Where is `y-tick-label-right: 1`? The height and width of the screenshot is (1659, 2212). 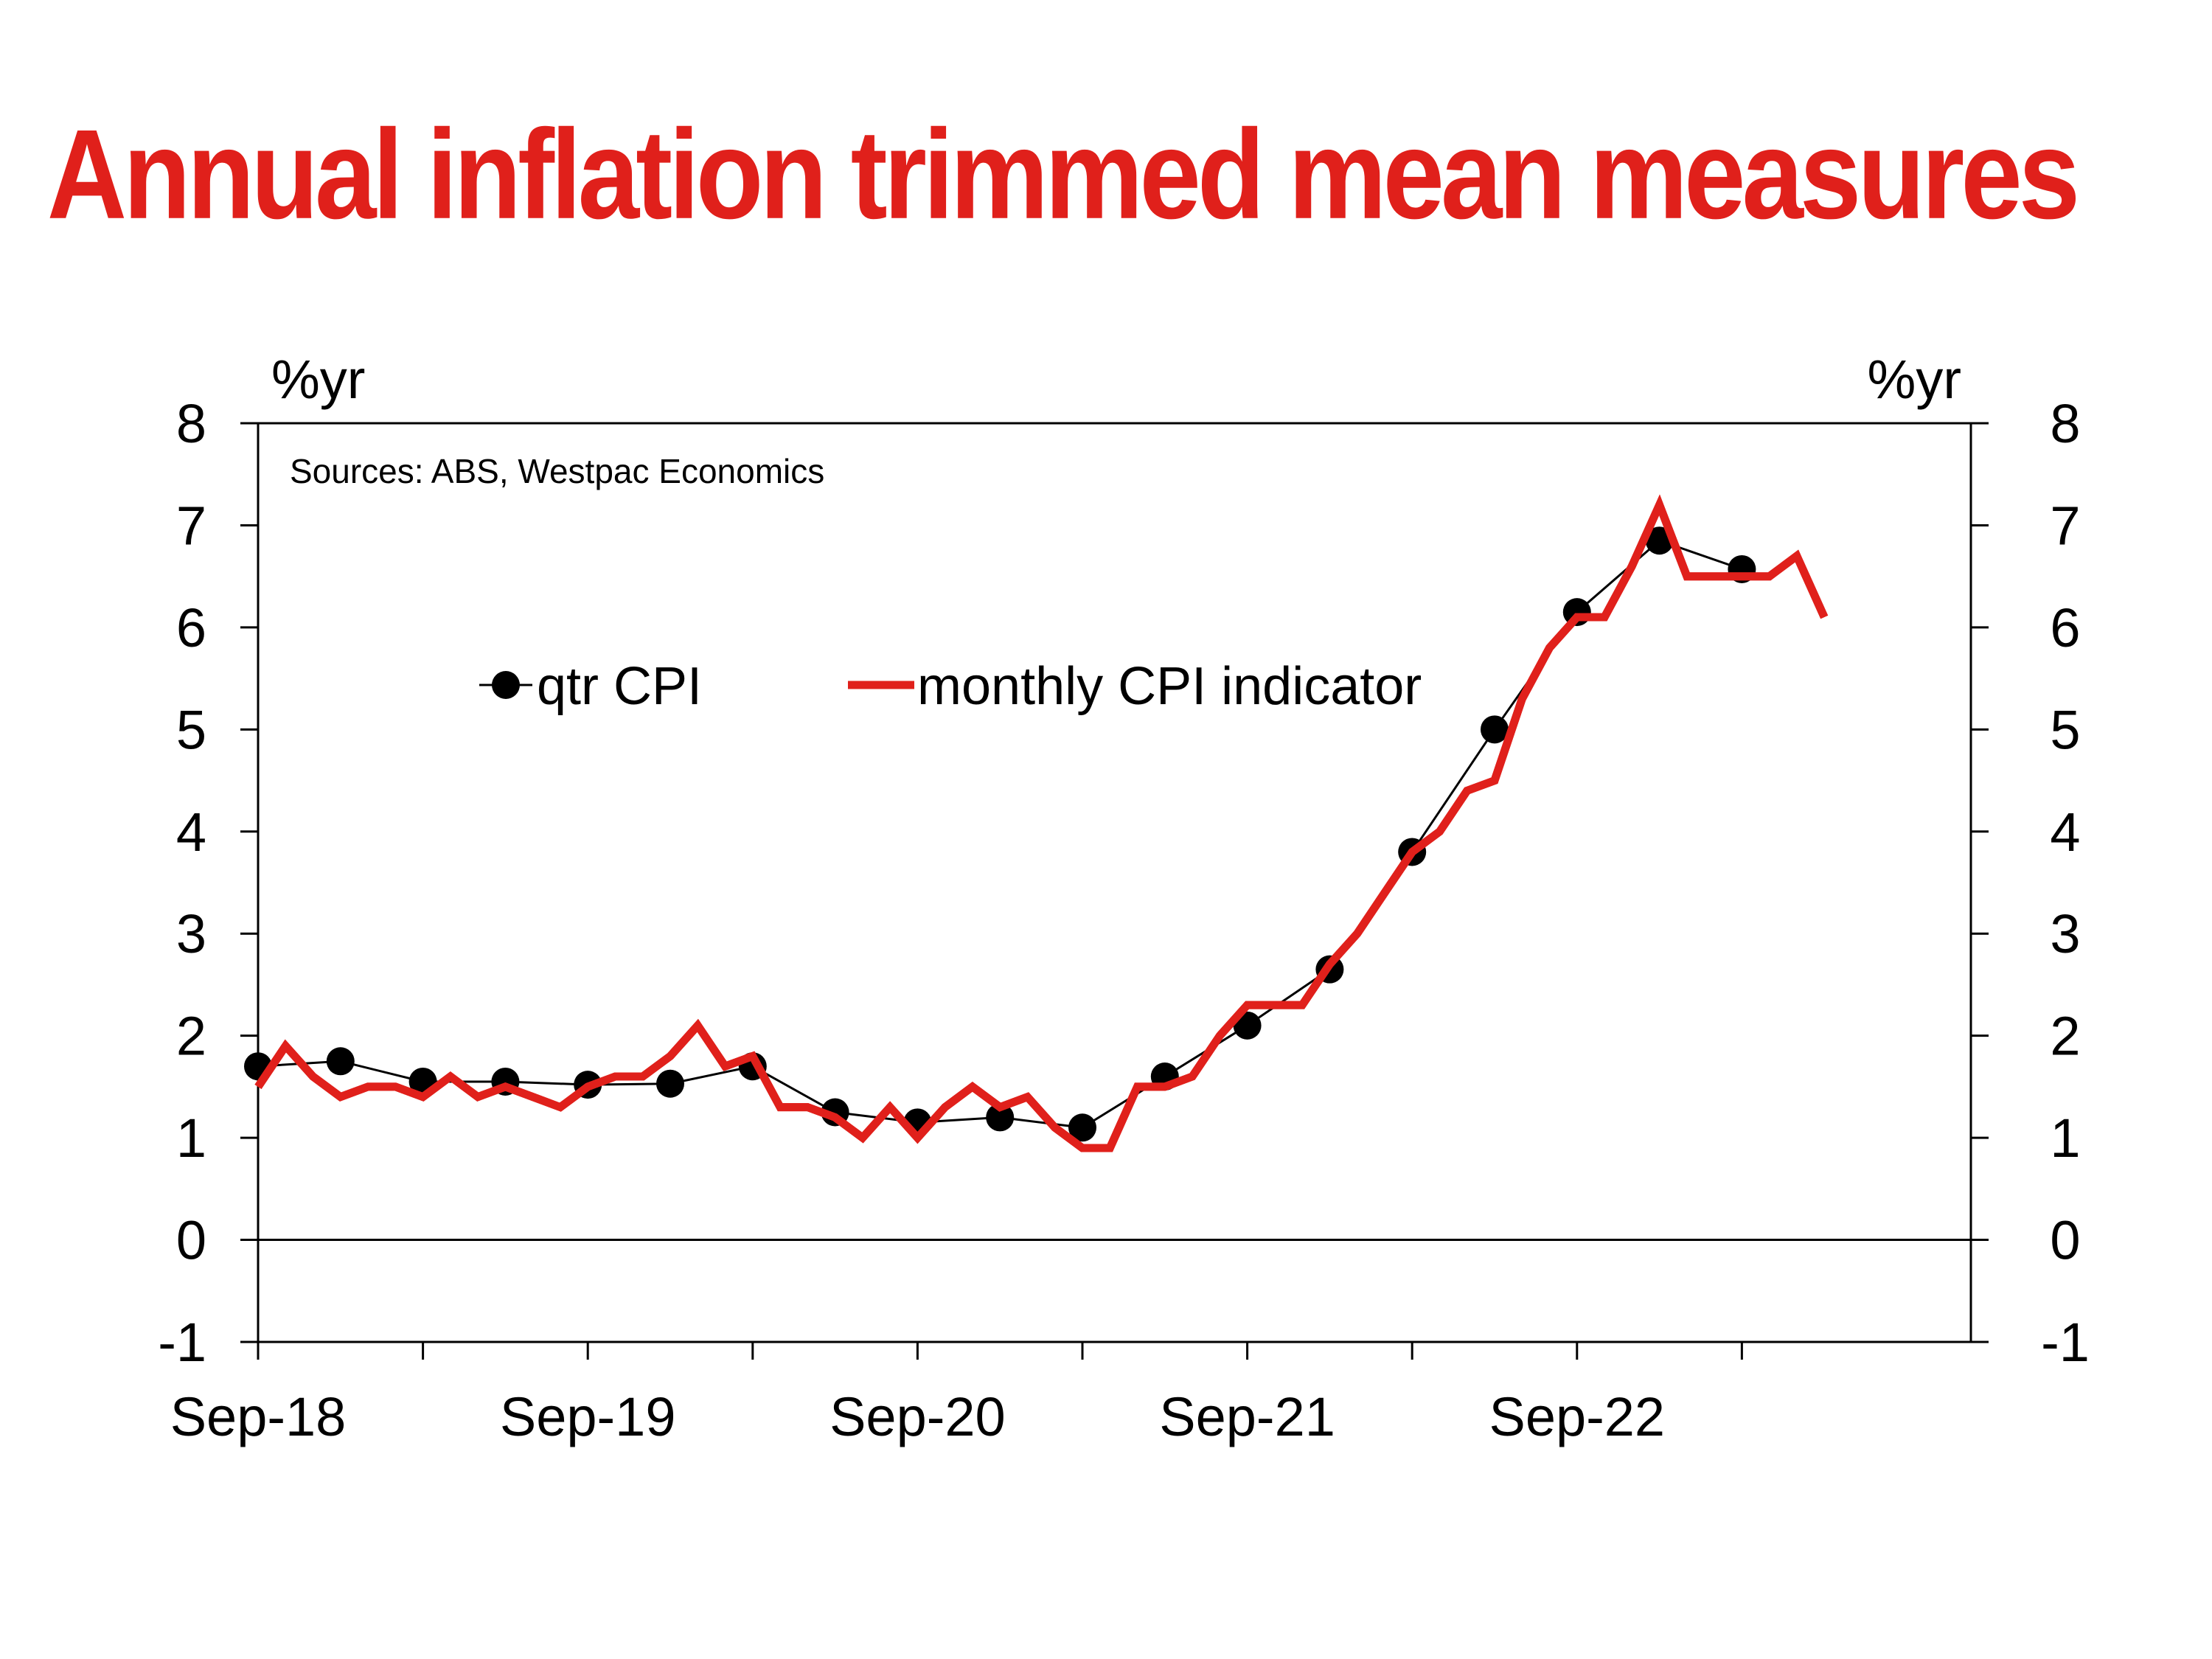 y-tick-label-right: 1 is located at coordinates (2065, 1138).